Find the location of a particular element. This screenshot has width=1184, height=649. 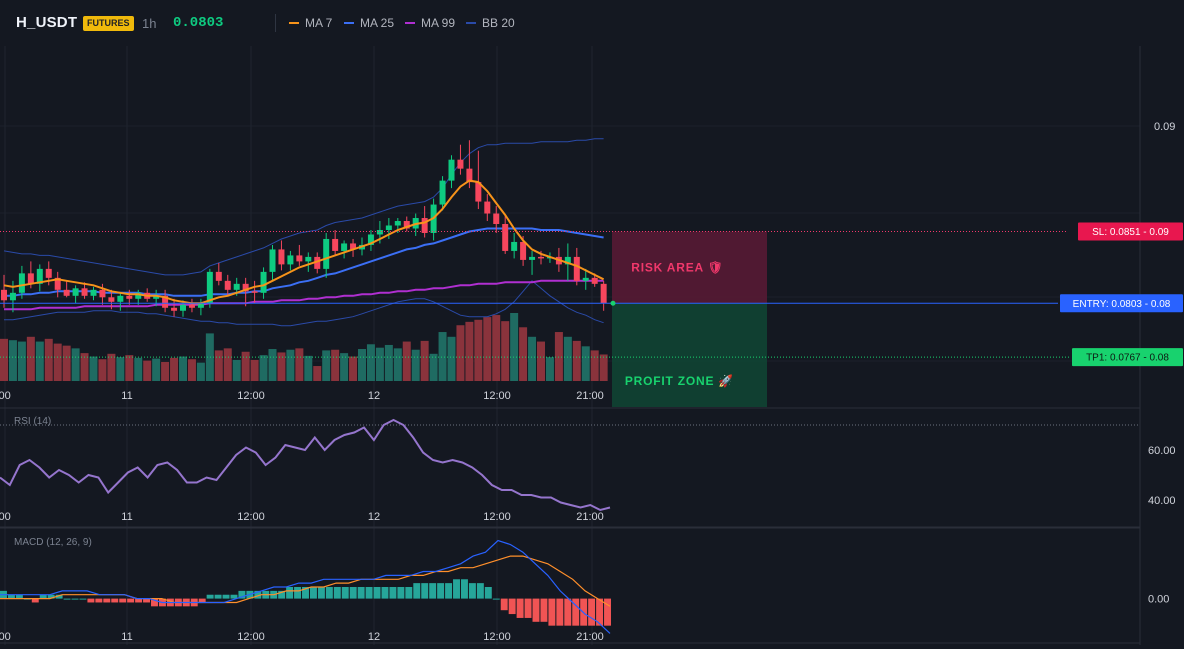

legend-ma7: MA 7 is located at coordinates (310, 23).